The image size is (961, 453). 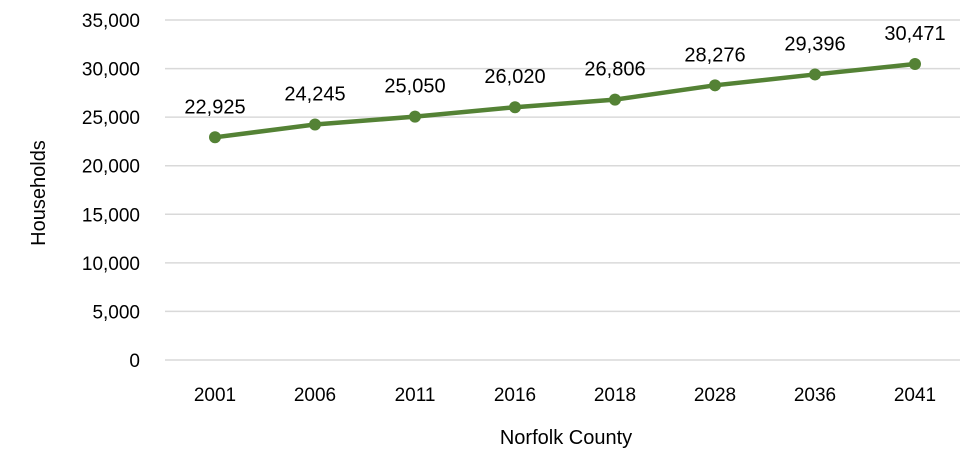 I want to click on x-tick-label: 2018, so click(x=615, y=395).